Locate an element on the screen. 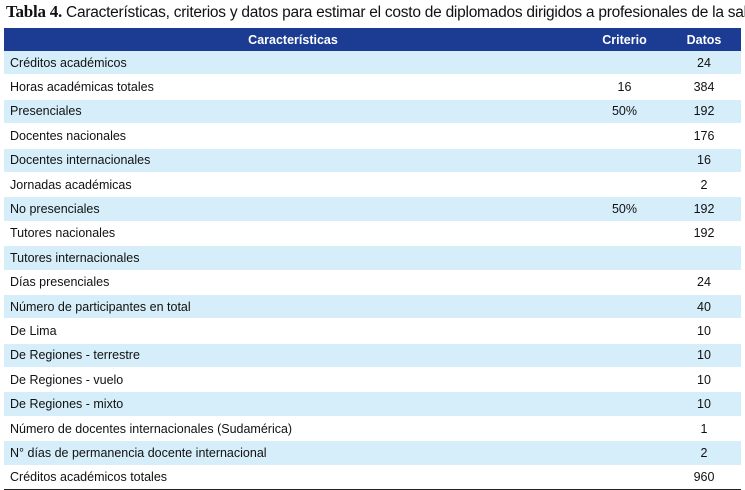 The width and height of the screenshot is (745, 490). row-caracteristica: Créditos académicos is located at coordinates (293, 63).